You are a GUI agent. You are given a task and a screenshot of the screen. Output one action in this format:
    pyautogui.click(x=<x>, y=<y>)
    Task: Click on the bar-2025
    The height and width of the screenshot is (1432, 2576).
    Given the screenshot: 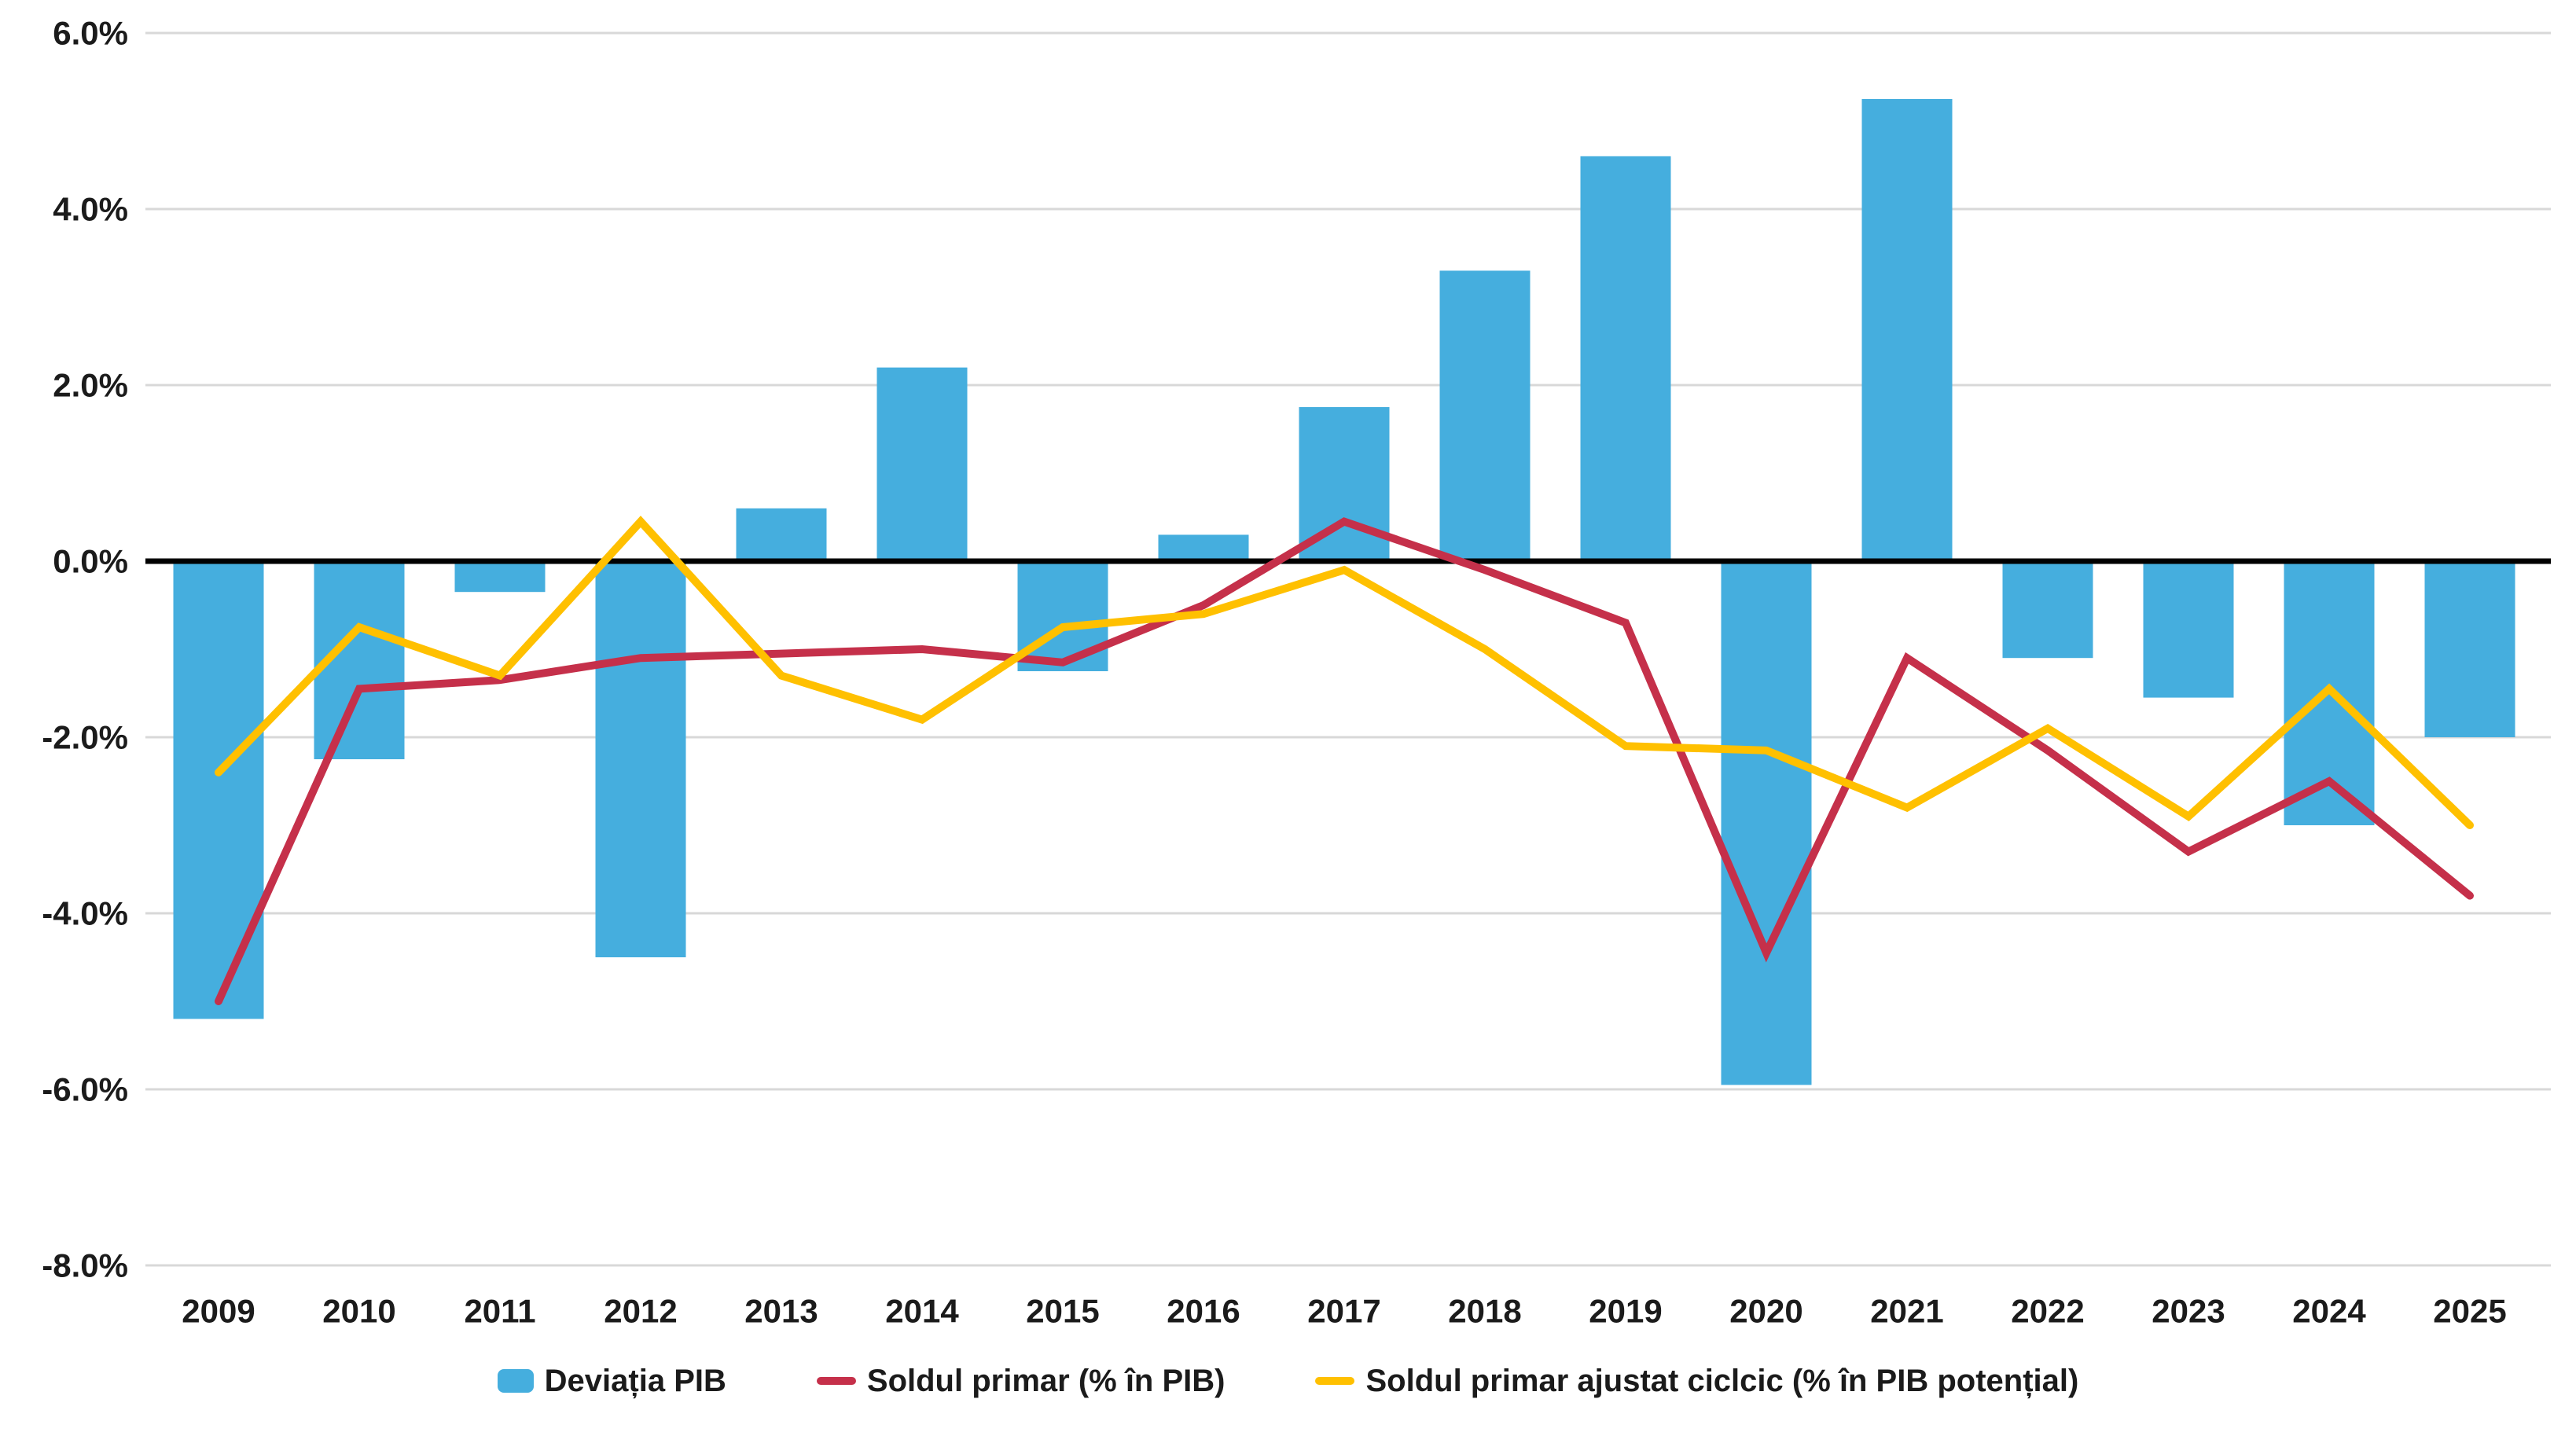 What is the action you would take?
    pyautogui.click(x=2469, y=649)
    